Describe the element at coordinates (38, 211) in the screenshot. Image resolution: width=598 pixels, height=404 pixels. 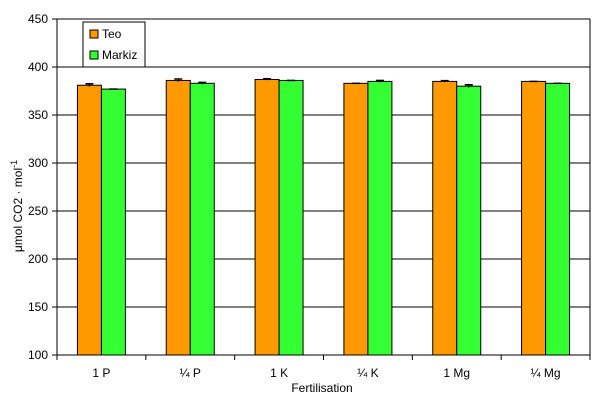
I see `y-tick-label: 250` at that location.